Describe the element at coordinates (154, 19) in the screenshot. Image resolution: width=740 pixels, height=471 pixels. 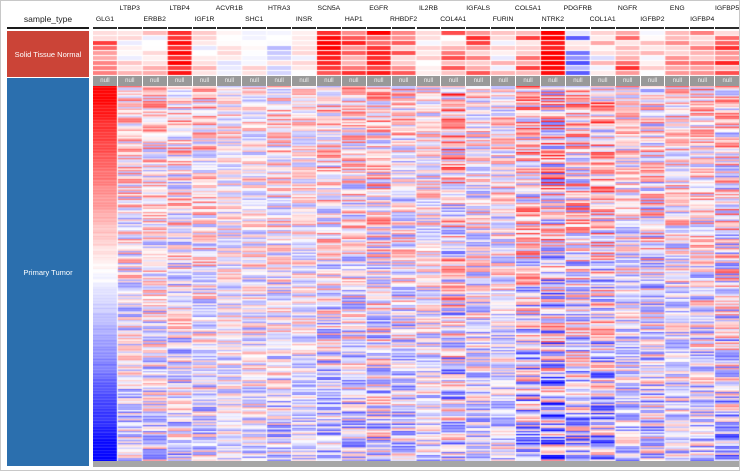
I see `gene-label-erbb2: ERBB2` at that location.